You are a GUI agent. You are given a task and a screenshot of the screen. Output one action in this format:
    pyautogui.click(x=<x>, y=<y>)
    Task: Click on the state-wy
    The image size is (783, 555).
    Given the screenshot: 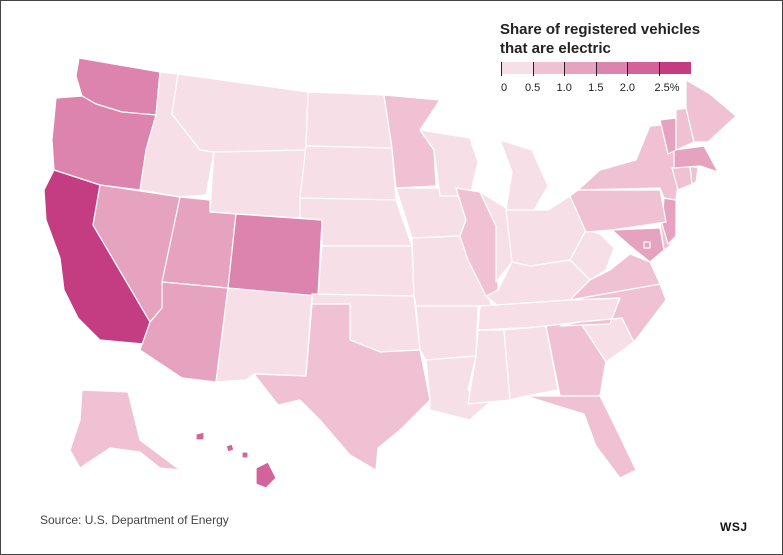 What is the action you would take?
    pyautogui.click(x=258, y=184)
    